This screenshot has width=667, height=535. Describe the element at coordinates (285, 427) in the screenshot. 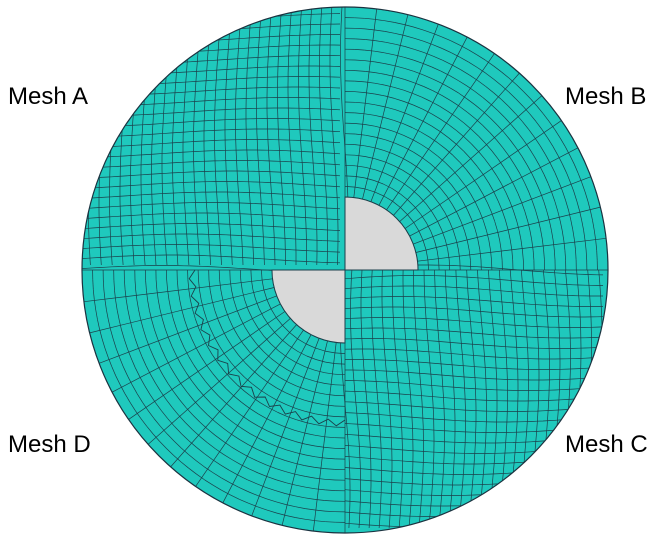

I see `mesh-d-ray` at that location.